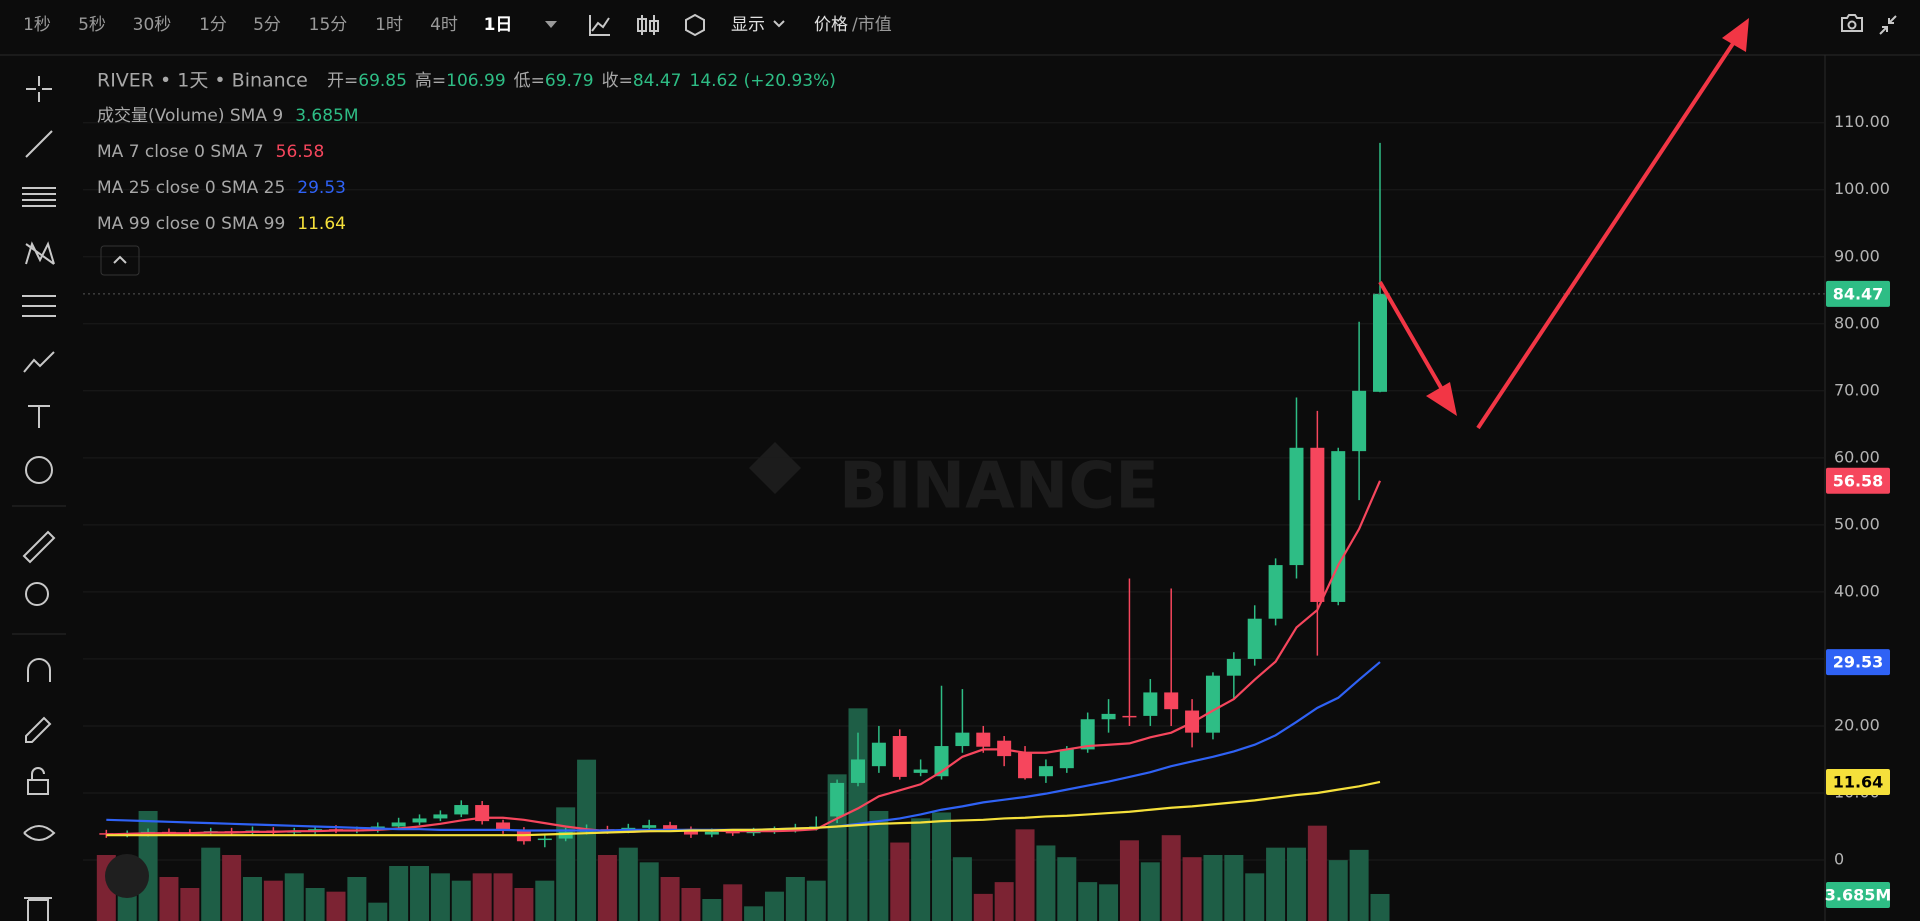 The image size is (1920, 921). Describe the element at coordinates (695, 25) in the screenshot. I see `indicator-icon` at that location.